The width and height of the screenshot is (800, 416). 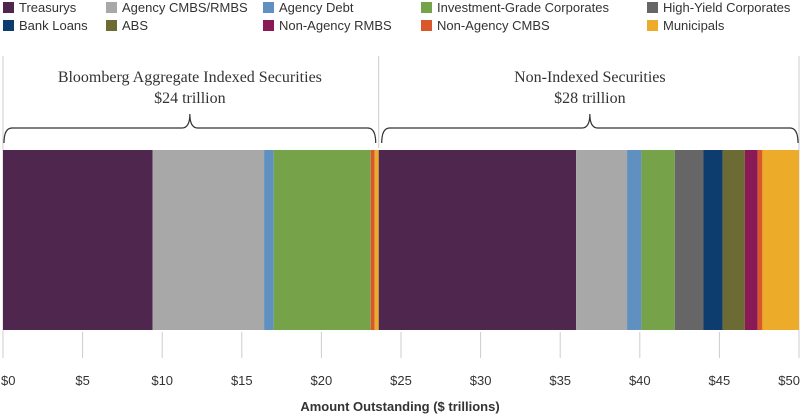 I want to click on legend-item-high-yield-corporates: High-Yield Corporates, so click(x=719, y=7).